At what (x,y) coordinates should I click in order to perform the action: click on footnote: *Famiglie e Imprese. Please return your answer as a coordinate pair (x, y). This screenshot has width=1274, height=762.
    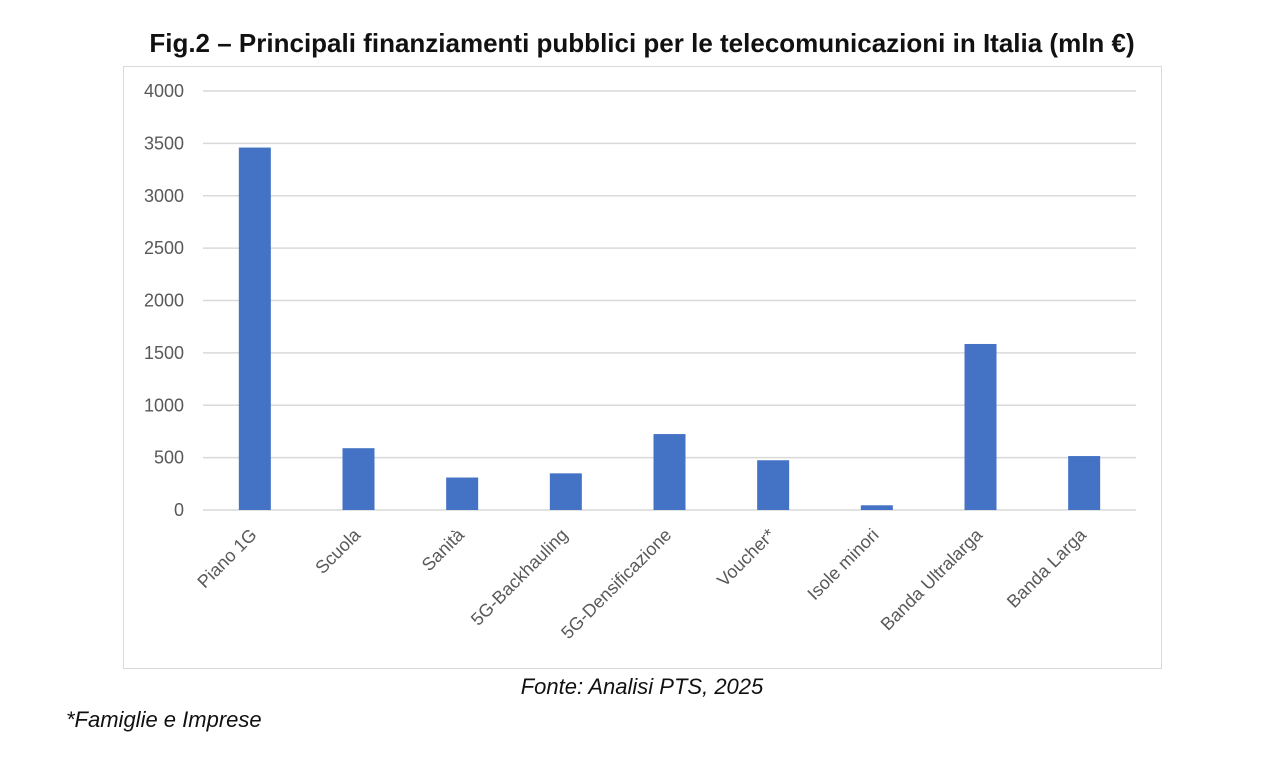
    Looking at the image, I should click on (164, 719).